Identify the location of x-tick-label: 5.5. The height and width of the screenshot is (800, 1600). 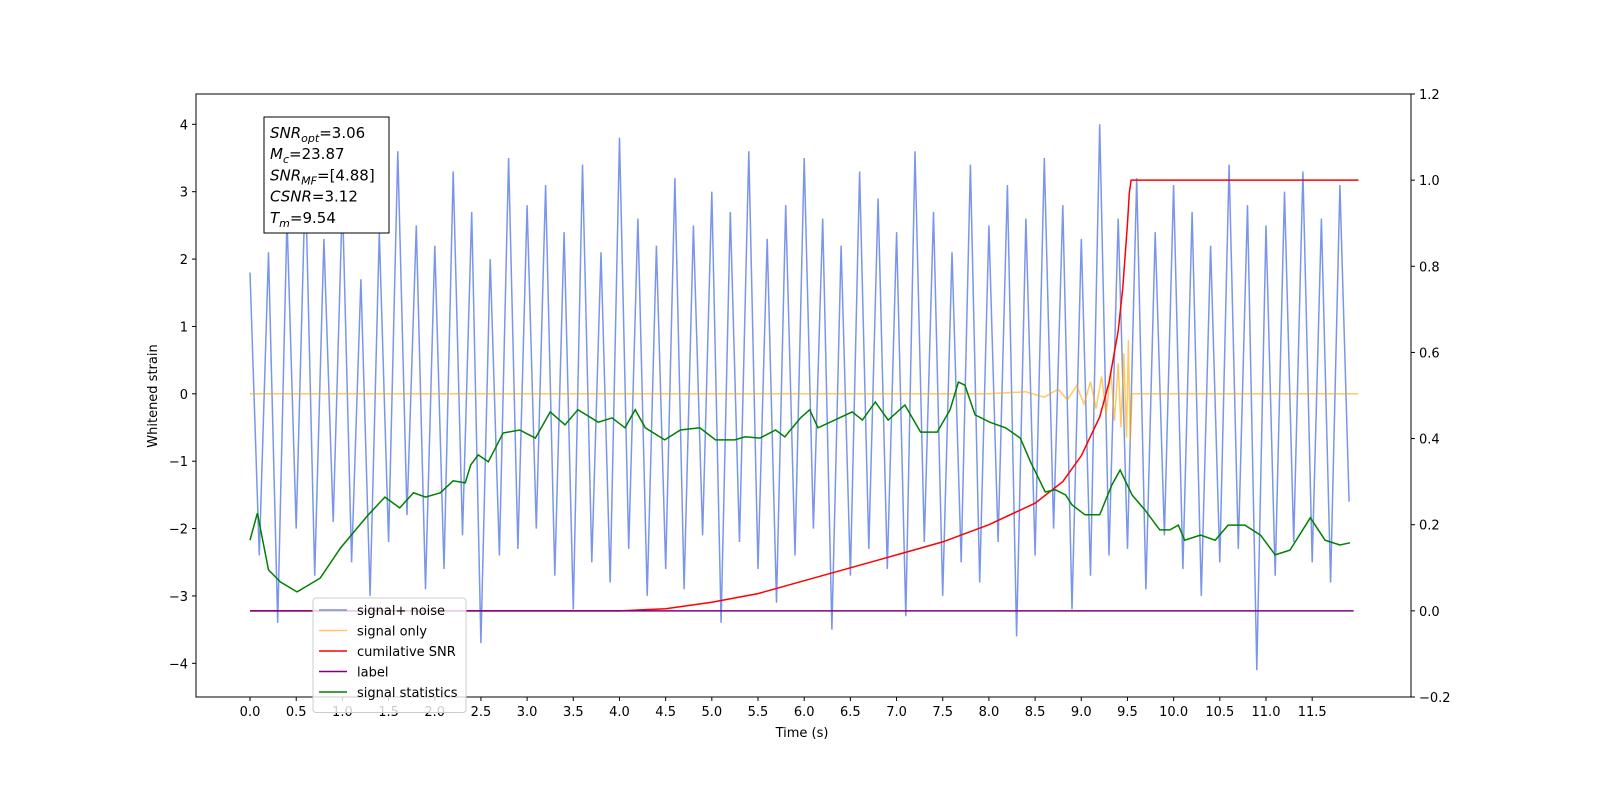
(758, 712).